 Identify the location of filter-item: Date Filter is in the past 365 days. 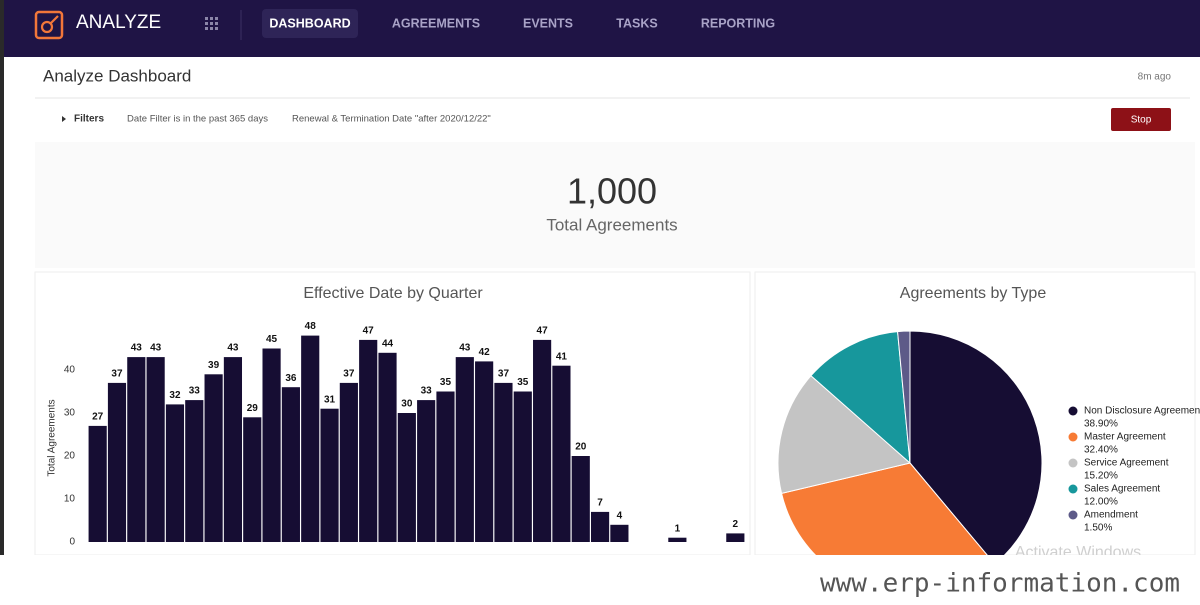
(197, 119).